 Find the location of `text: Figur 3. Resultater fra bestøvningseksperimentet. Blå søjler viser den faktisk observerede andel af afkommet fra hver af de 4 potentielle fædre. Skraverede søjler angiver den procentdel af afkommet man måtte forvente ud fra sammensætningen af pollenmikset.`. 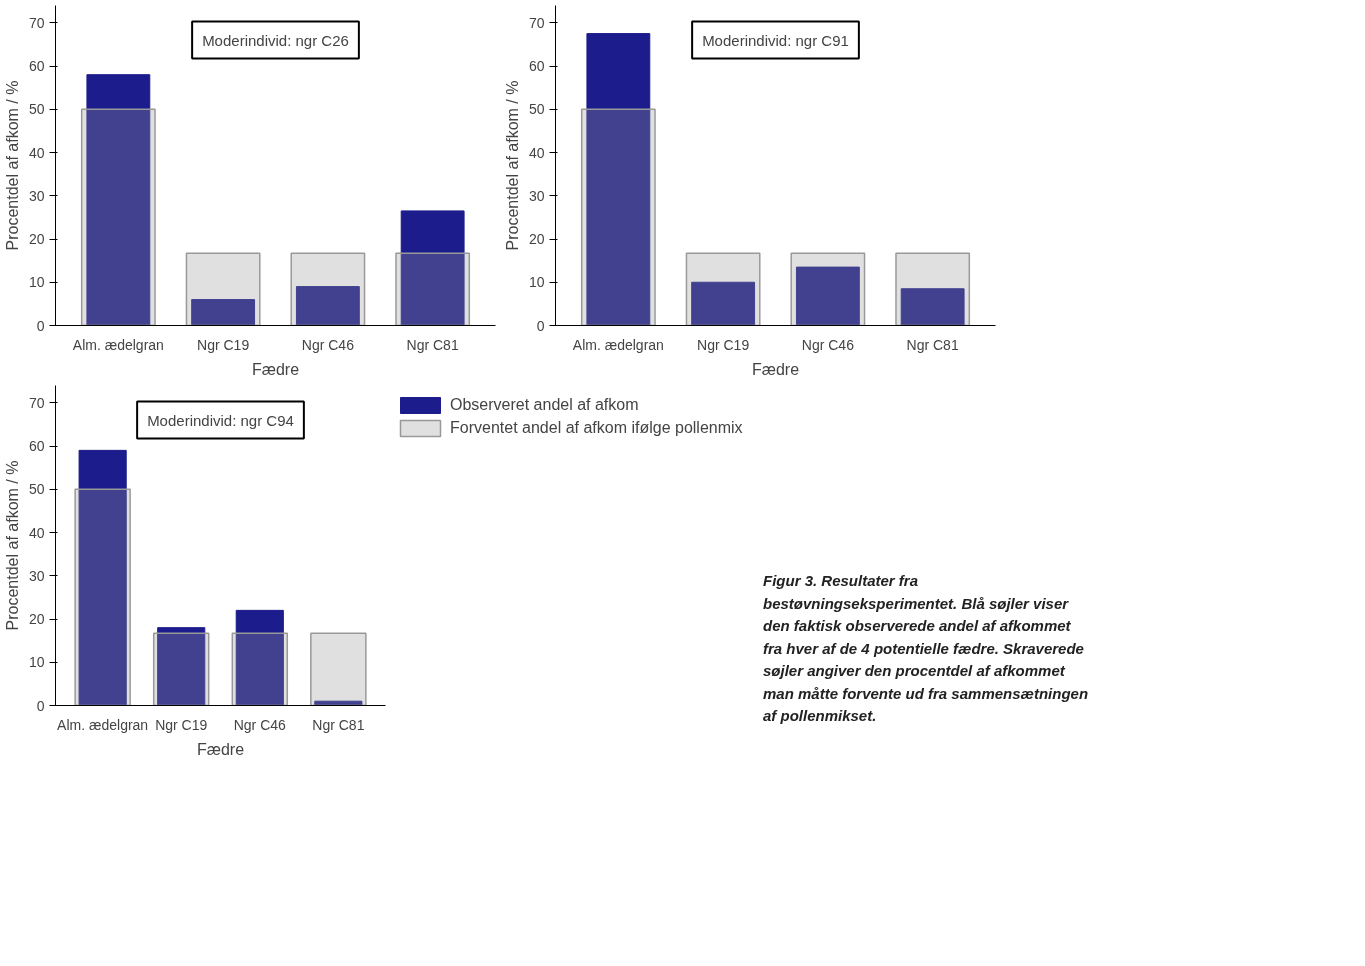

text: Figur 3. Resultater fra bestøvningseksperimentet. Blå søjler viser den faktisk observerede andel af afkommet fra hver af de 4 potentielle fædre. Skraverede søjler angiver den procentdel af afkommet man måtte forvente ud fra sammensætningen af pollenmikset. is located at coordinates (926, 648).